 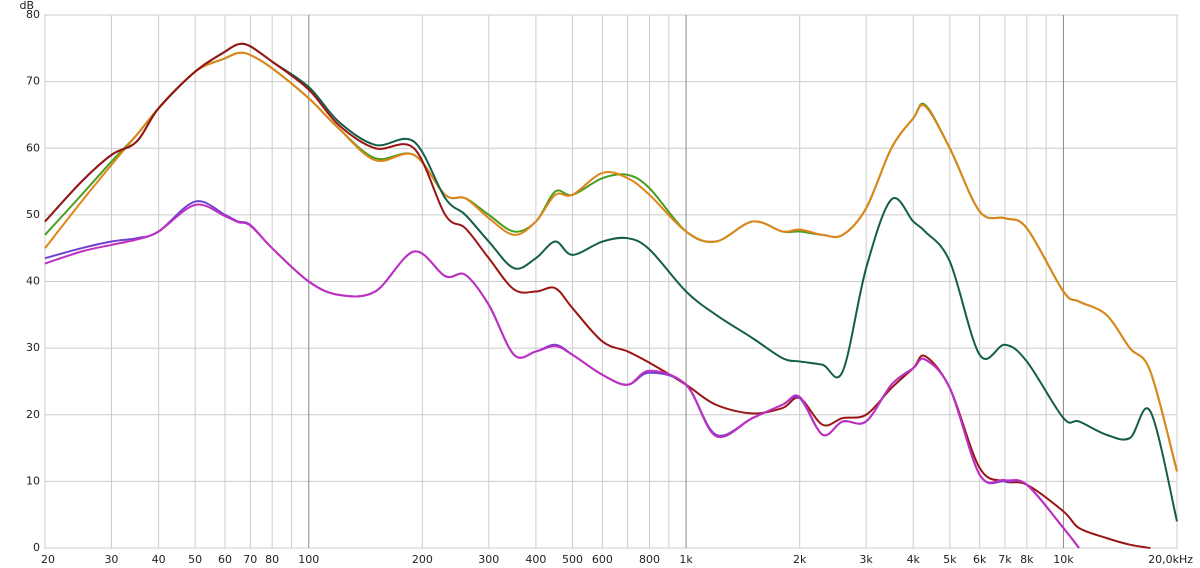 I want to click on x-tick-label: 40, so click(x=159, y=559).